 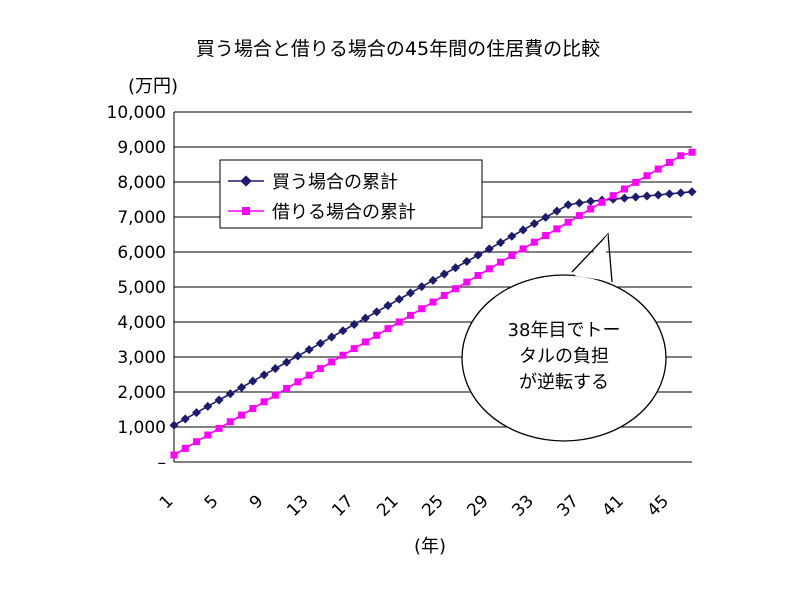 I want to click on y-tick-label: 7,000, so click(x=141, y=218).